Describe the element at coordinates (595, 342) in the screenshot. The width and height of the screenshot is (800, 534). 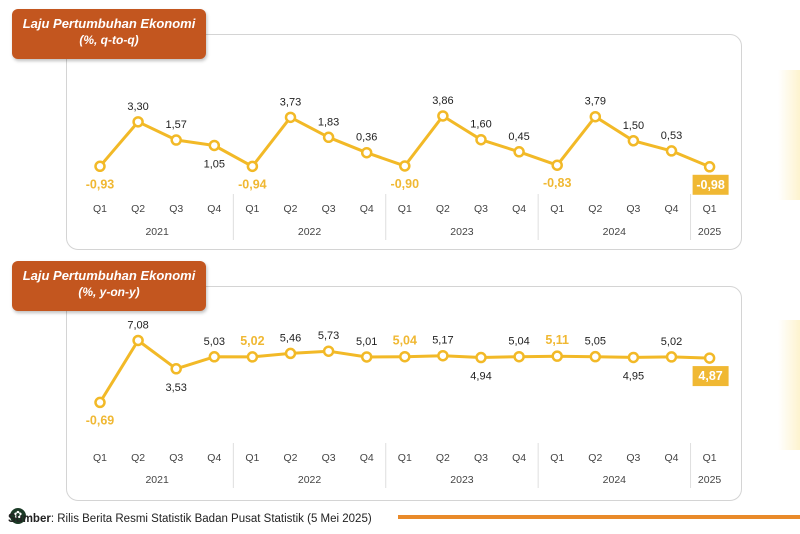
I see `data-label: 5,05` at that location.